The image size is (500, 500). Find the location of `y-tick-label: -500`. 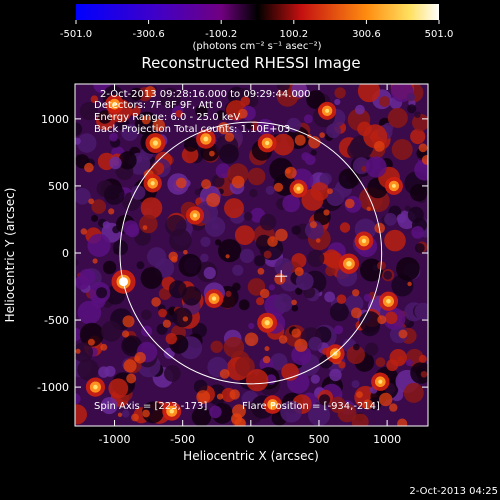

y-tick-label: -500 is located at coordinates (56, 320).